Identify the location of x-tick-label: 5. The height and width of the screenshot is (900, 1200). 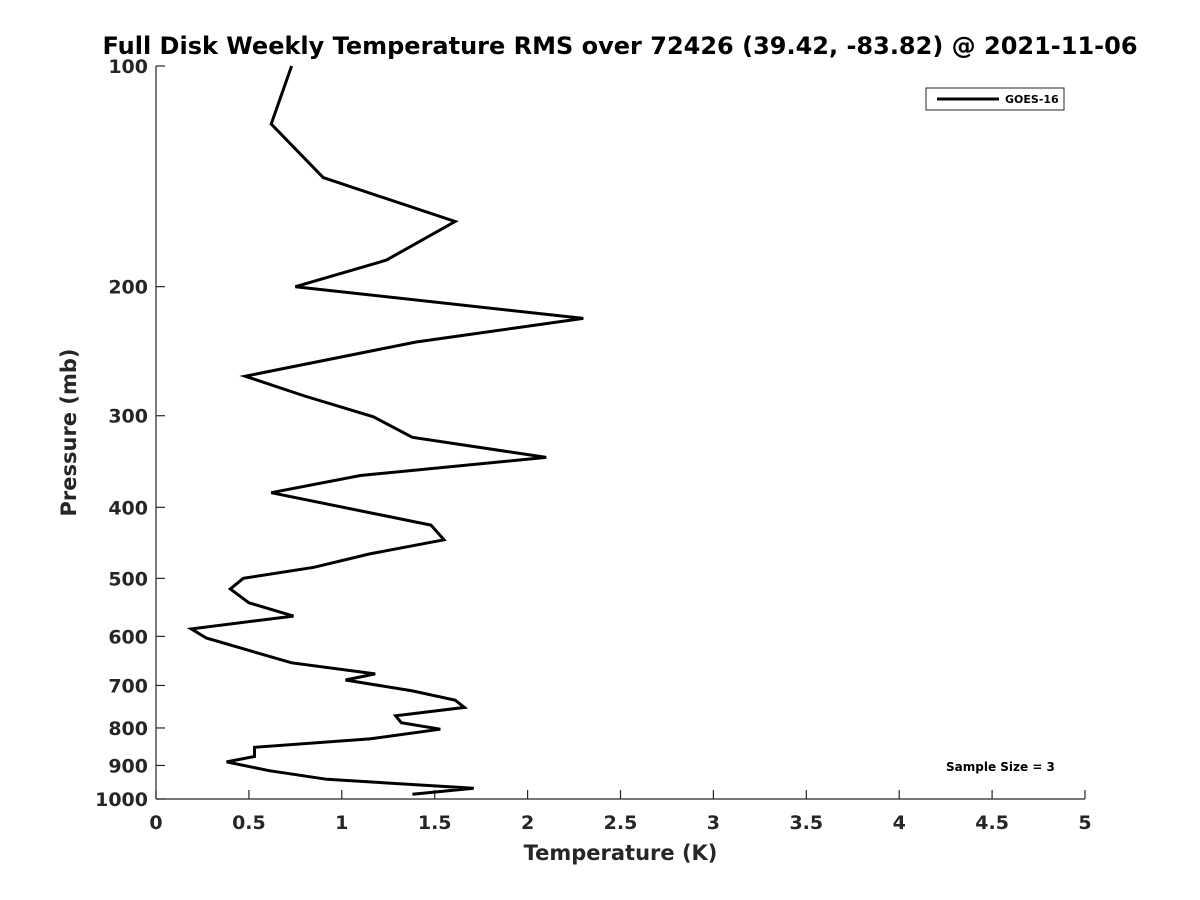
(1084, 823).